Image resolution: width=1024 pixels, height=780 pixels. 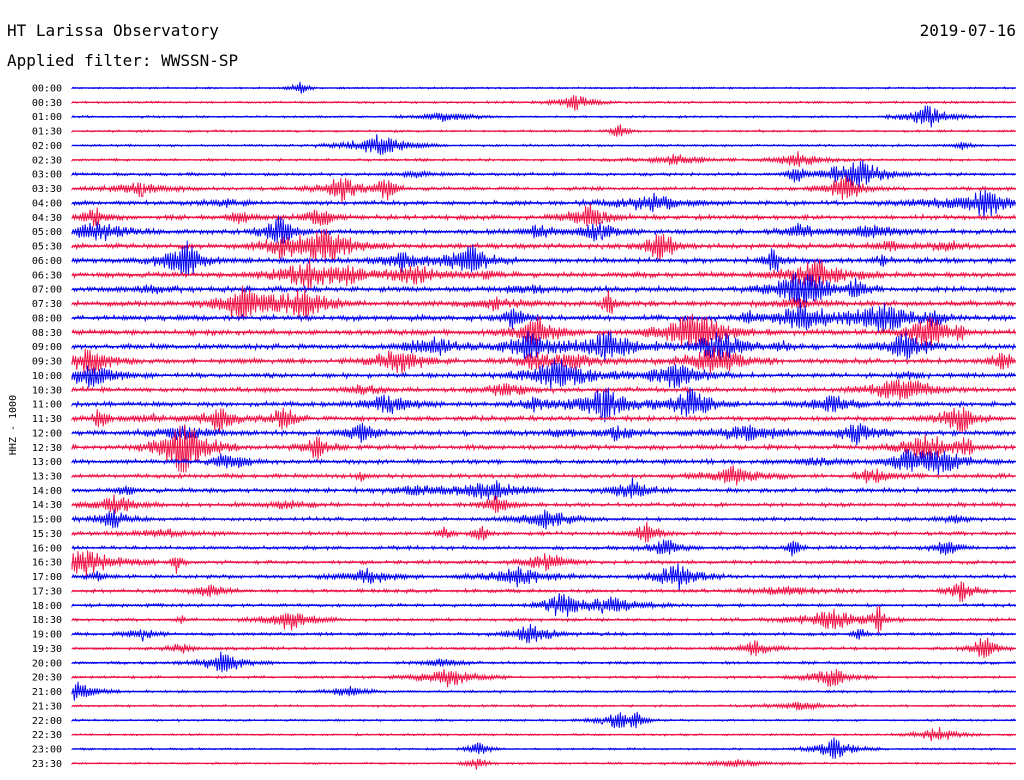 I want to click on row-time-label: 03:30, so click(x=47, y=189).